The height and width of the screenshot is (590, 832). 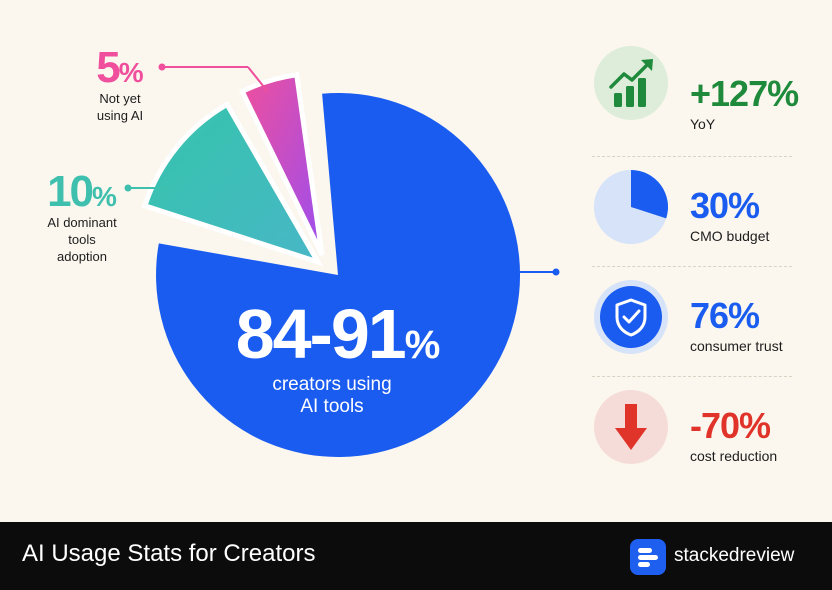 I want to click on value-label-ai-dominant: 10%, so click(x=82, y=191).